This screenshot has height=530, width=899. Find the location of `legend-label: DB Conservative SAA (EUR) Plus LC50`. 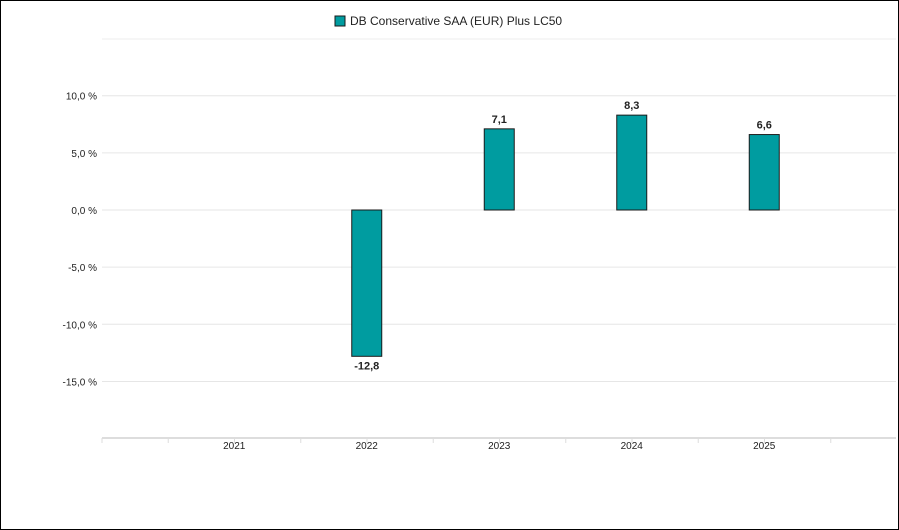

legend-label: DB Conservative SAA (EUR) Plus LC50 is located at coordinates (456, 21).